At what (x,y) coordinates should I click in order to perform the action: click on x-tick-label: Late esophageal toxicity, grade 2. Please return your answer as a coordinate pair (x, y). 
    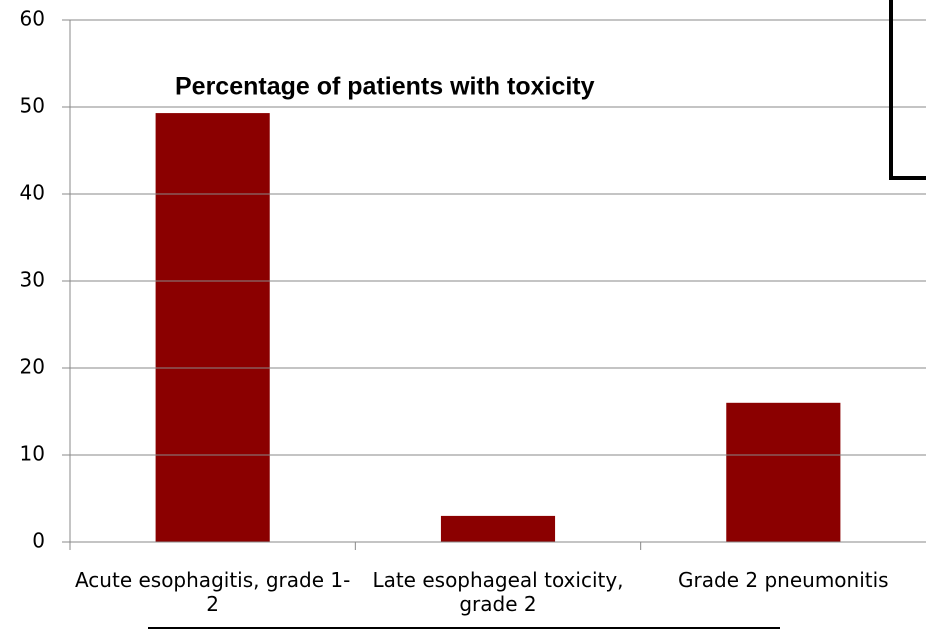
    Looking at the image, I should click on (498, 592).